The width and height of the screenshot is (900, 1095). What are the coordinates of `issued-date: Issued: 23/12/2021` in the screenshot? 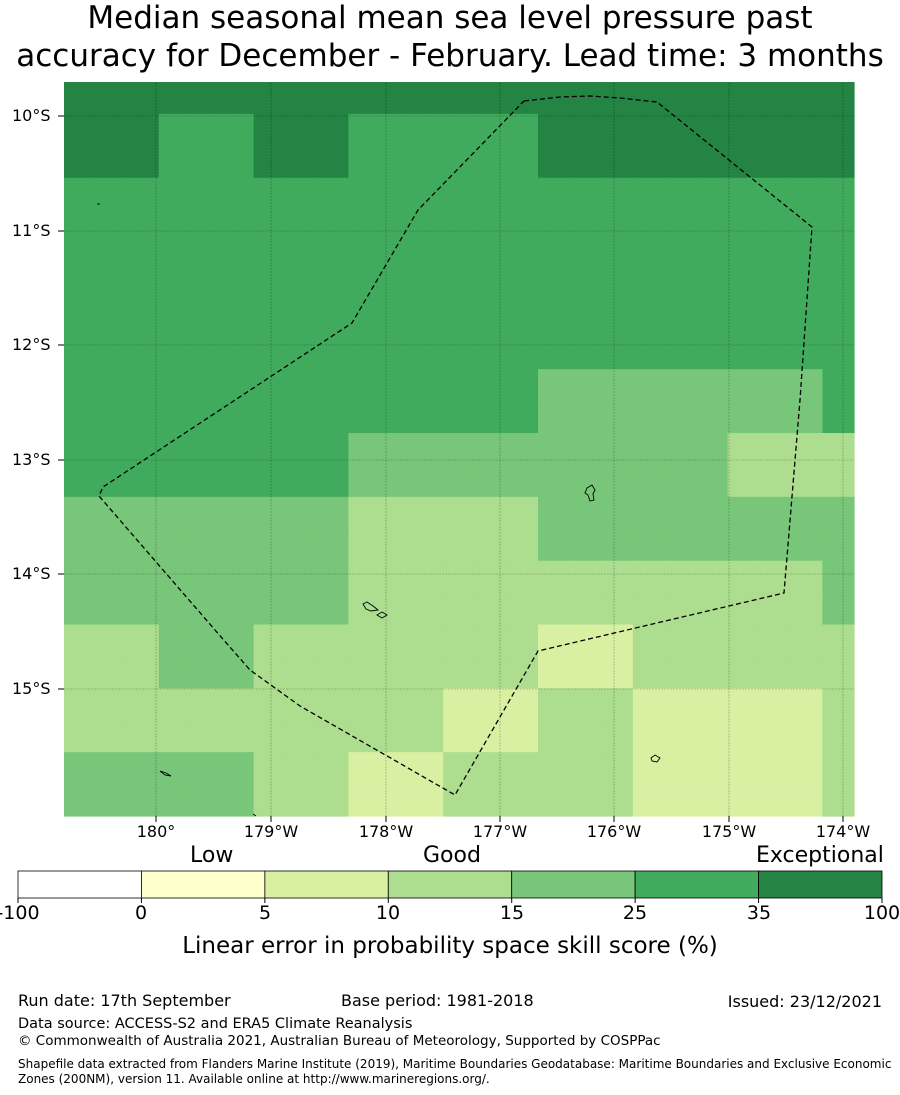 It's located at (804, 1001).